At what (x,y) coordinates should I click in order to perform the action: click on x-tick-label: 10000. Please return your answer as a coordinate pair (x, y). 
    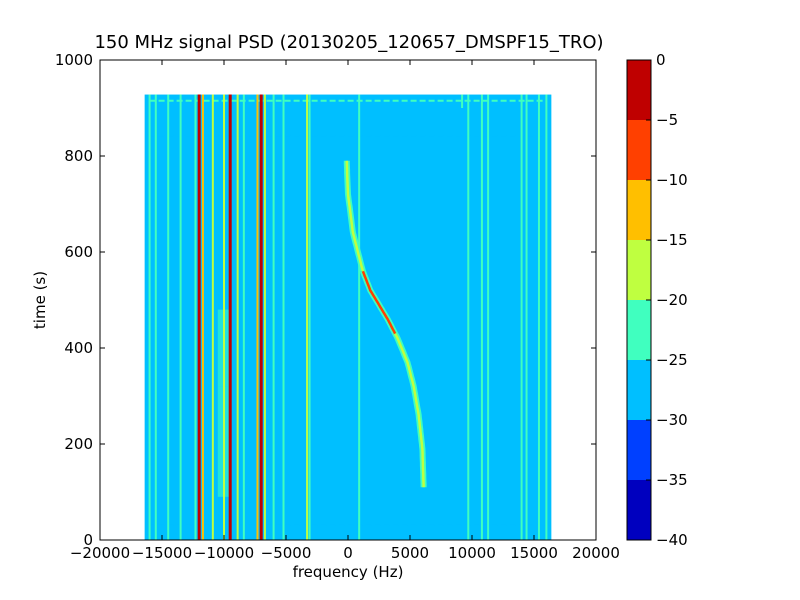
    Looking at the image, I should click on (472, 553).